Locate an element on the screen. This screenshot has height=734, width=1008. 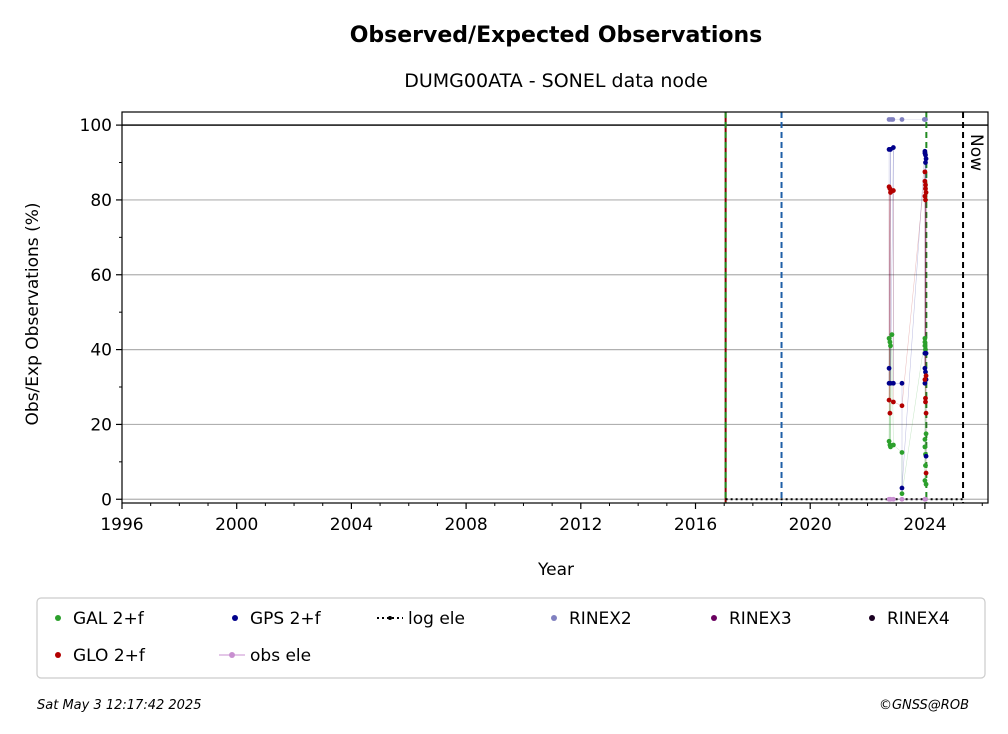
y-axis-label: Obs/Exp Observations (%) is located at coordinates (33, 314).